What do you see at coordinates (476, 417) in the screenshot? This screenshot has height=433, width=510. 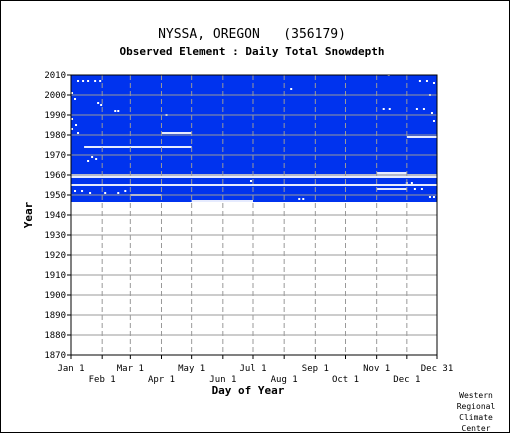 I see `credit-line-3: Climate` at bounding box center [476, 417].